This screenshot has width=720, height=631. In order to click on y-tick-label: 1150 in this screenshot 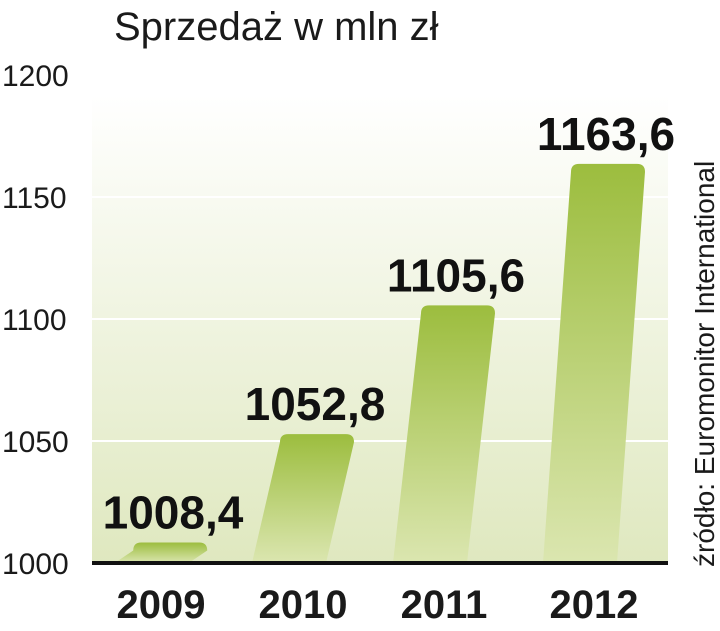, I will do `click(34, 198)`.